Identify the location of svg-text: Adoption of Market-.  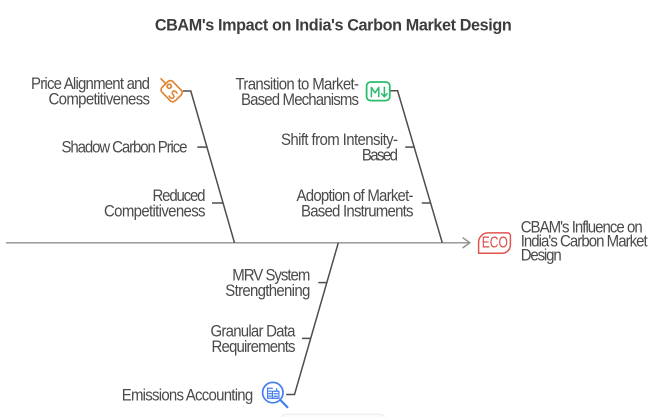
(355, 196).